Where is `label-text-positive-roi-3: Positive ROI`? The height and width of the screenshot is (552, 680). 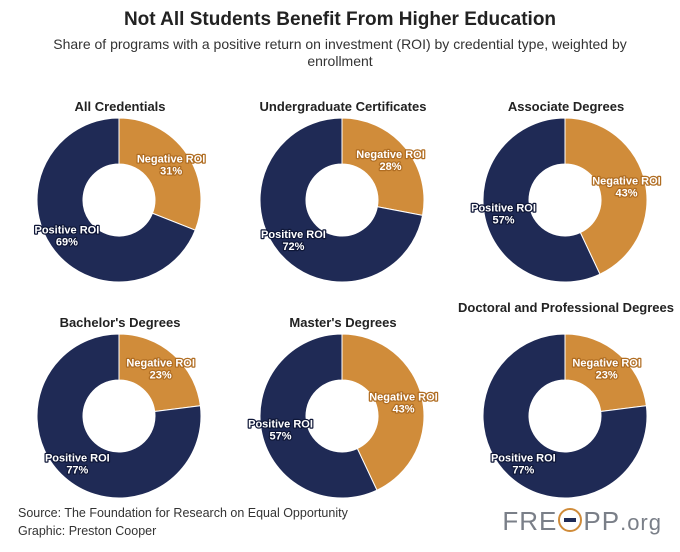 label-text-positive-roi-3: Positive ROI is located at coordinates (77, 458).